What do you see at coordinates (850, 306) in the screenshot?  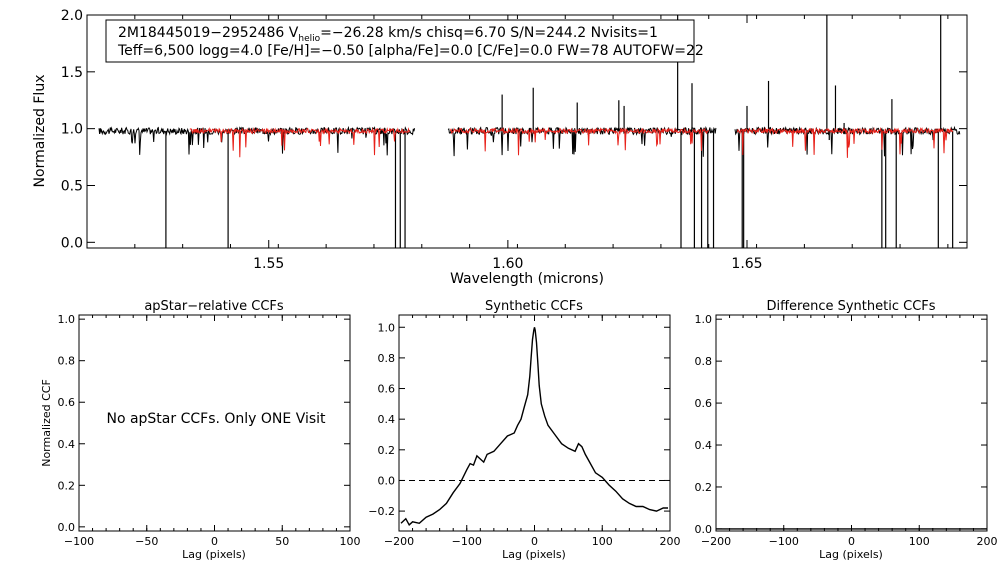 I see `difference-ccf-title: Difference Synthetic CCFs` at bounding box center [850, 306].